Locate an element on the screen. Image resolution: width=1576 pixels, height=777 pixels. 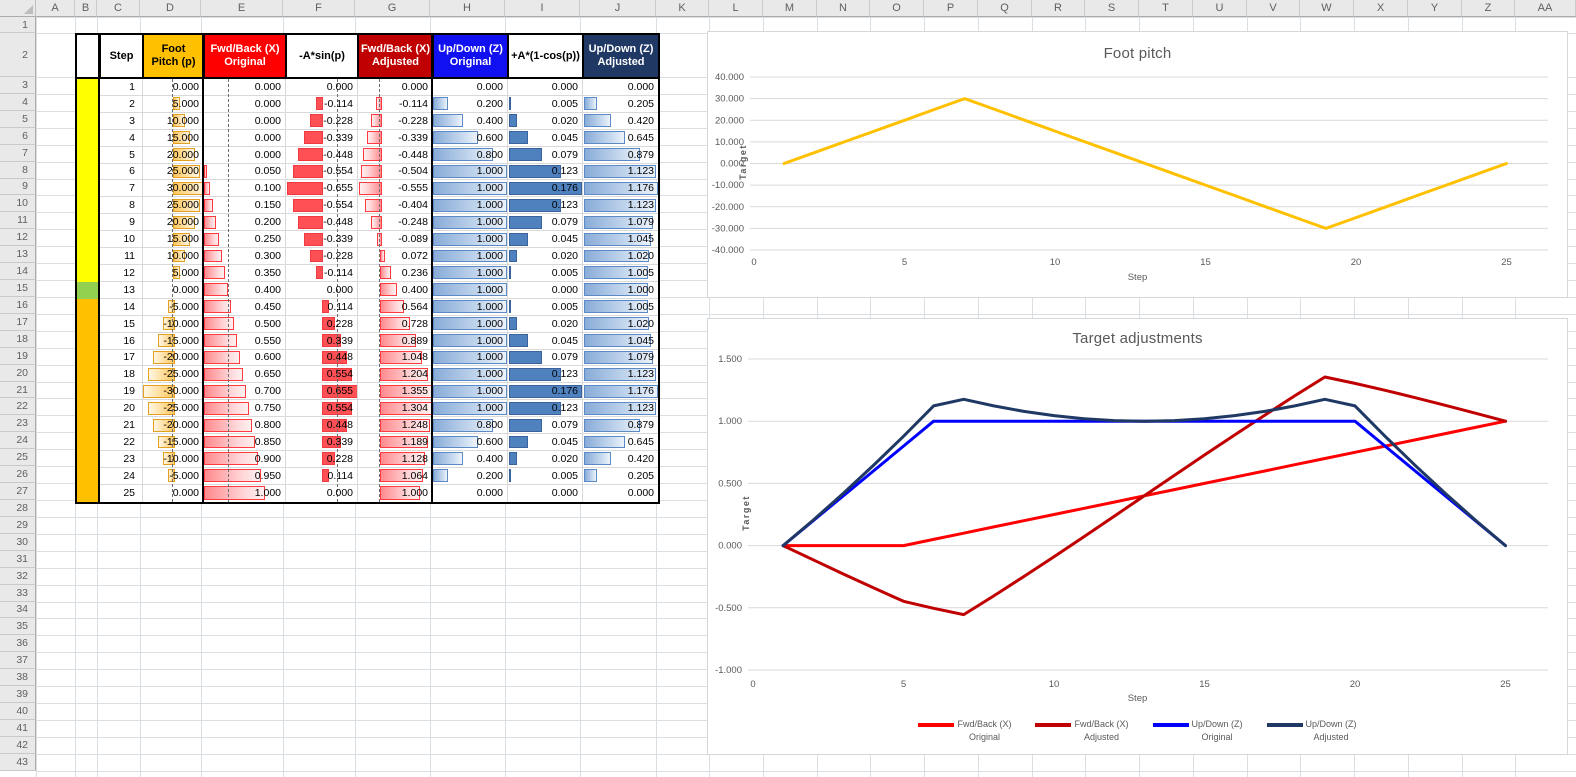
row-header-1: 1 is located at coordinates (18, 25).